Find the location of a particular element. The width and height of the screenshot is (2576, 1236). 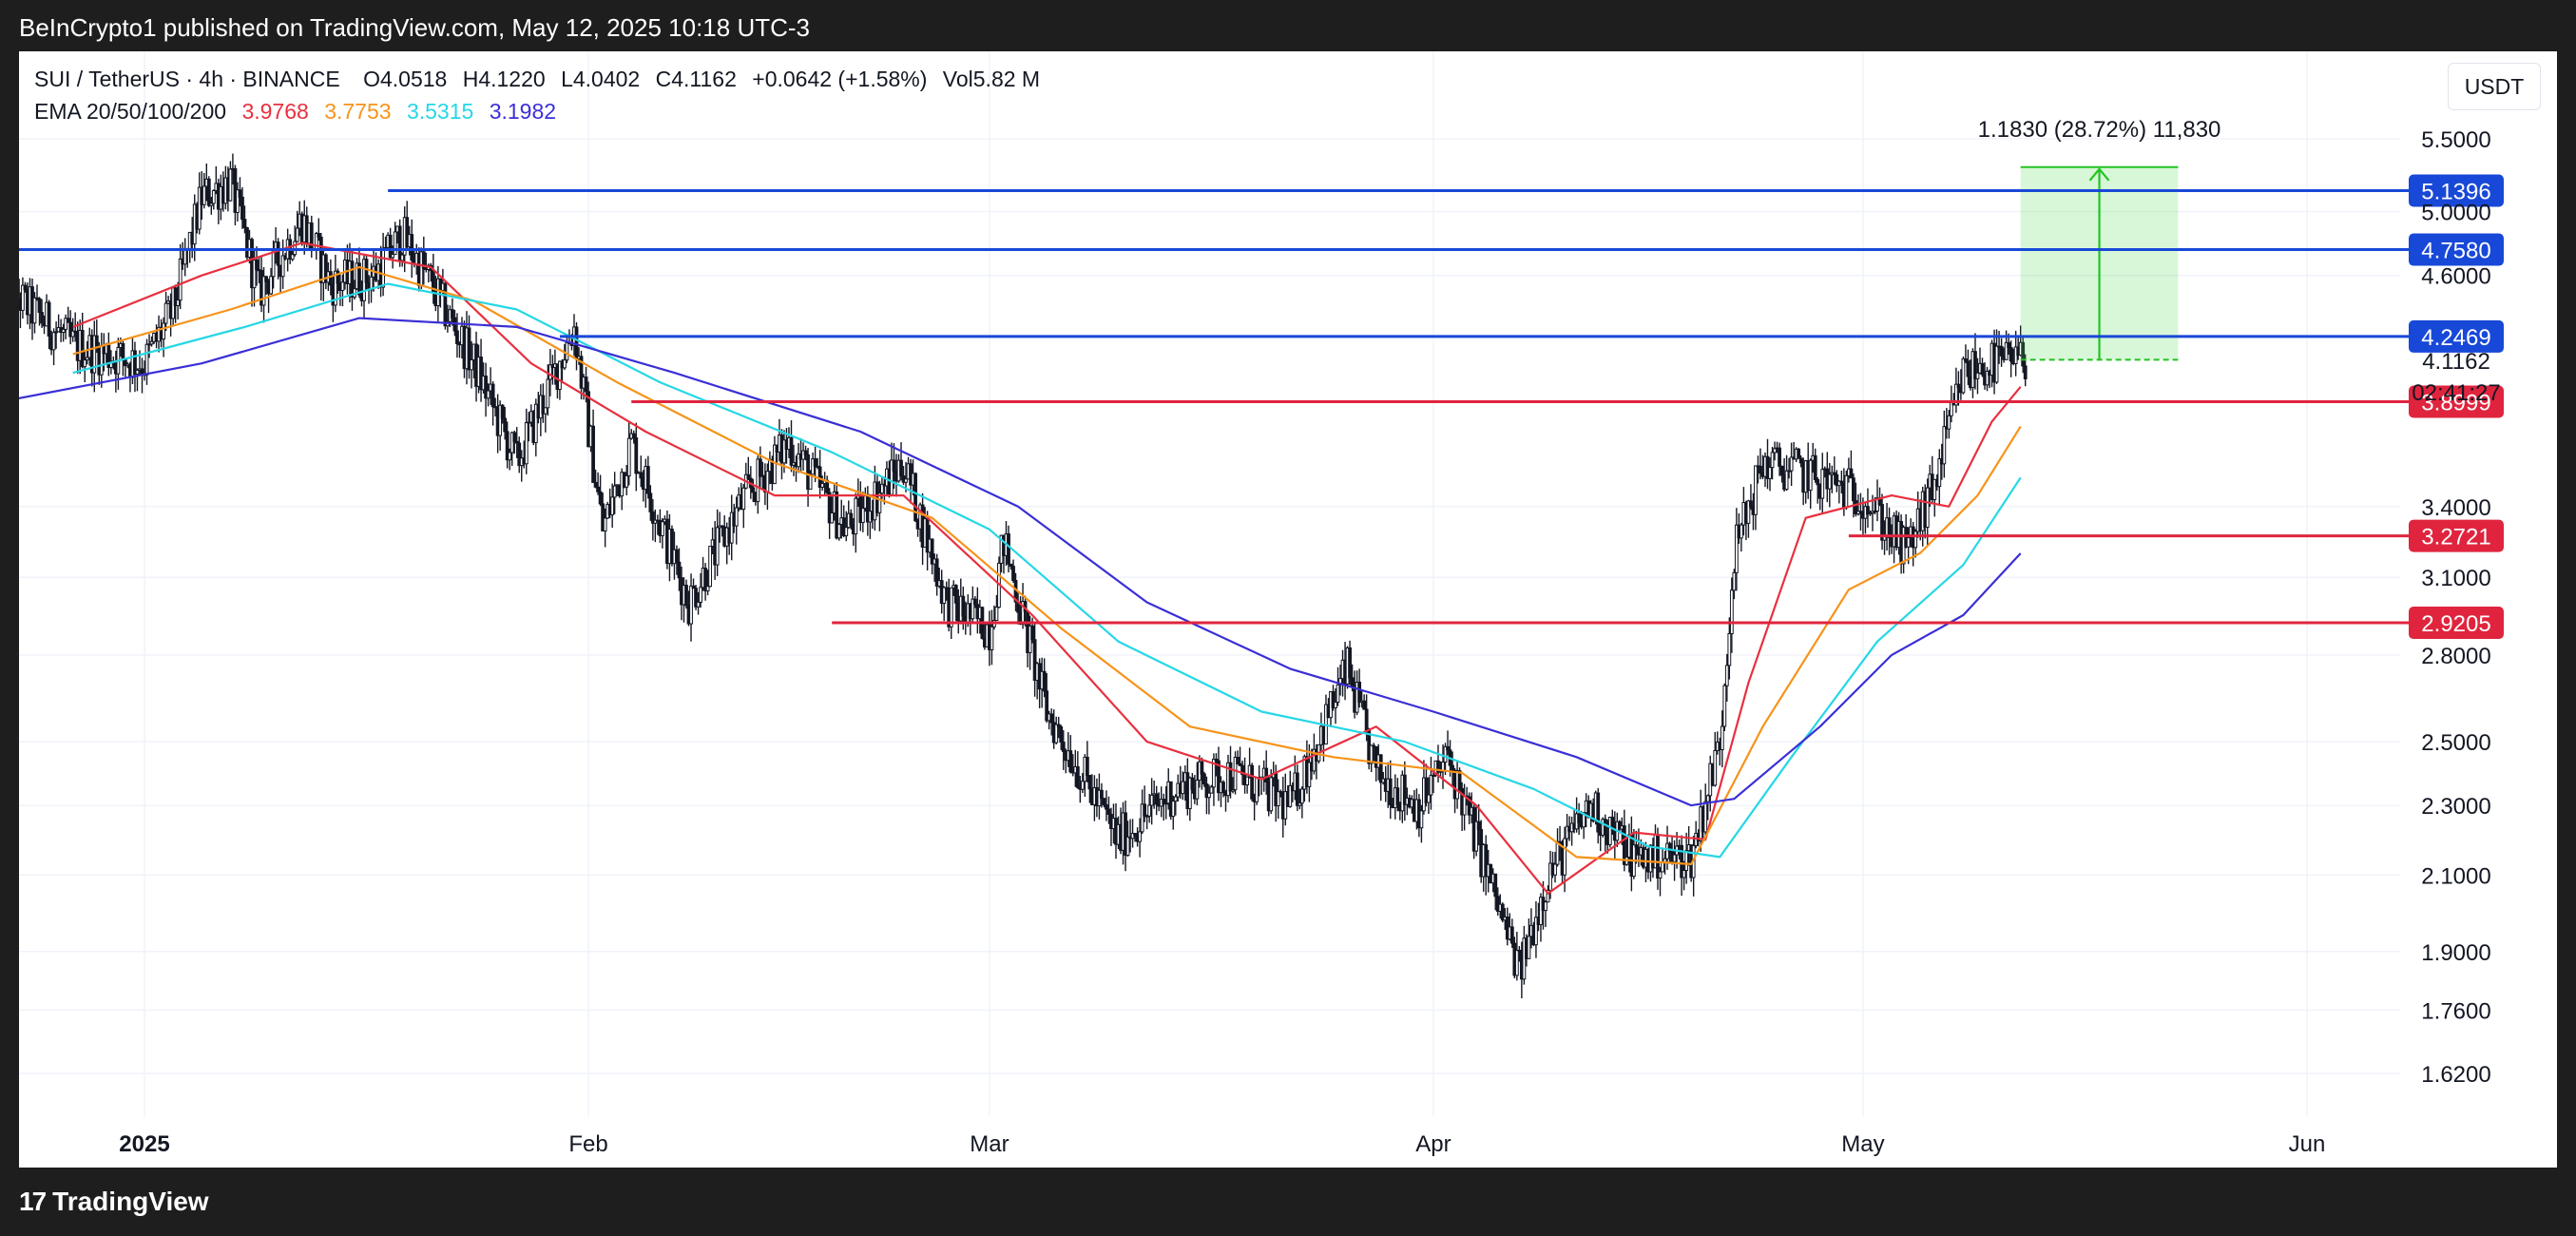

tradingview-logo: 17 TradingView is located at coordinates (114, 1202).